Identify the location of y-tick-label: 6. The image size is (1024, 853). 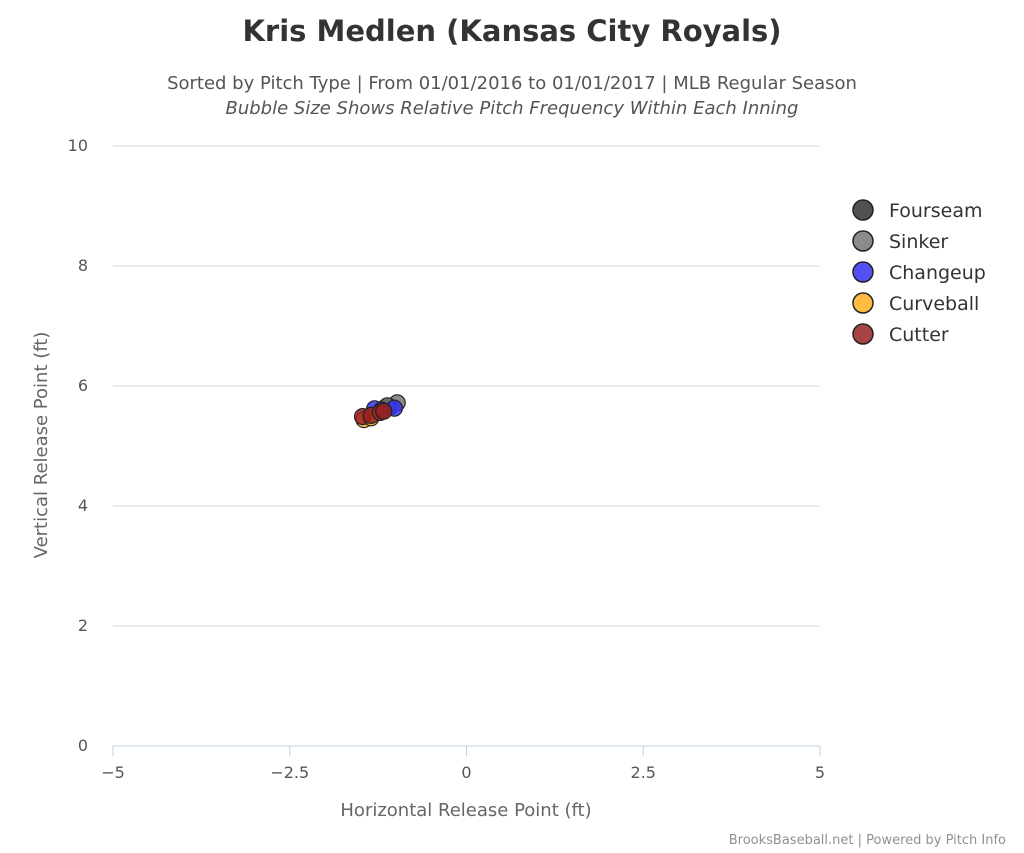
(83, 385).